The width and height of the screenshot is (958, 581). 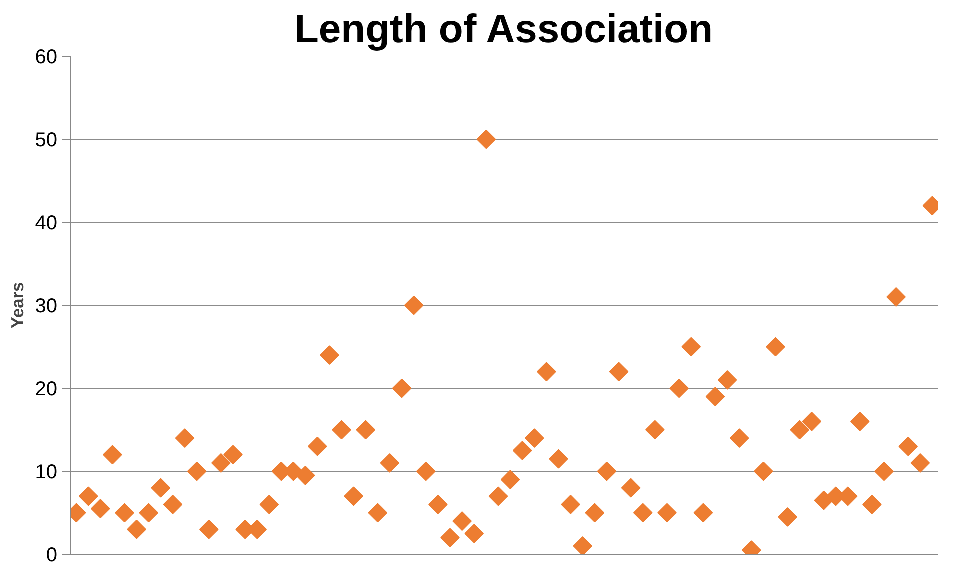 What do you see at coordinates (52, 555) in the screenshot?
I see `y-tick-label: 0` at bounding box center [52, 555].